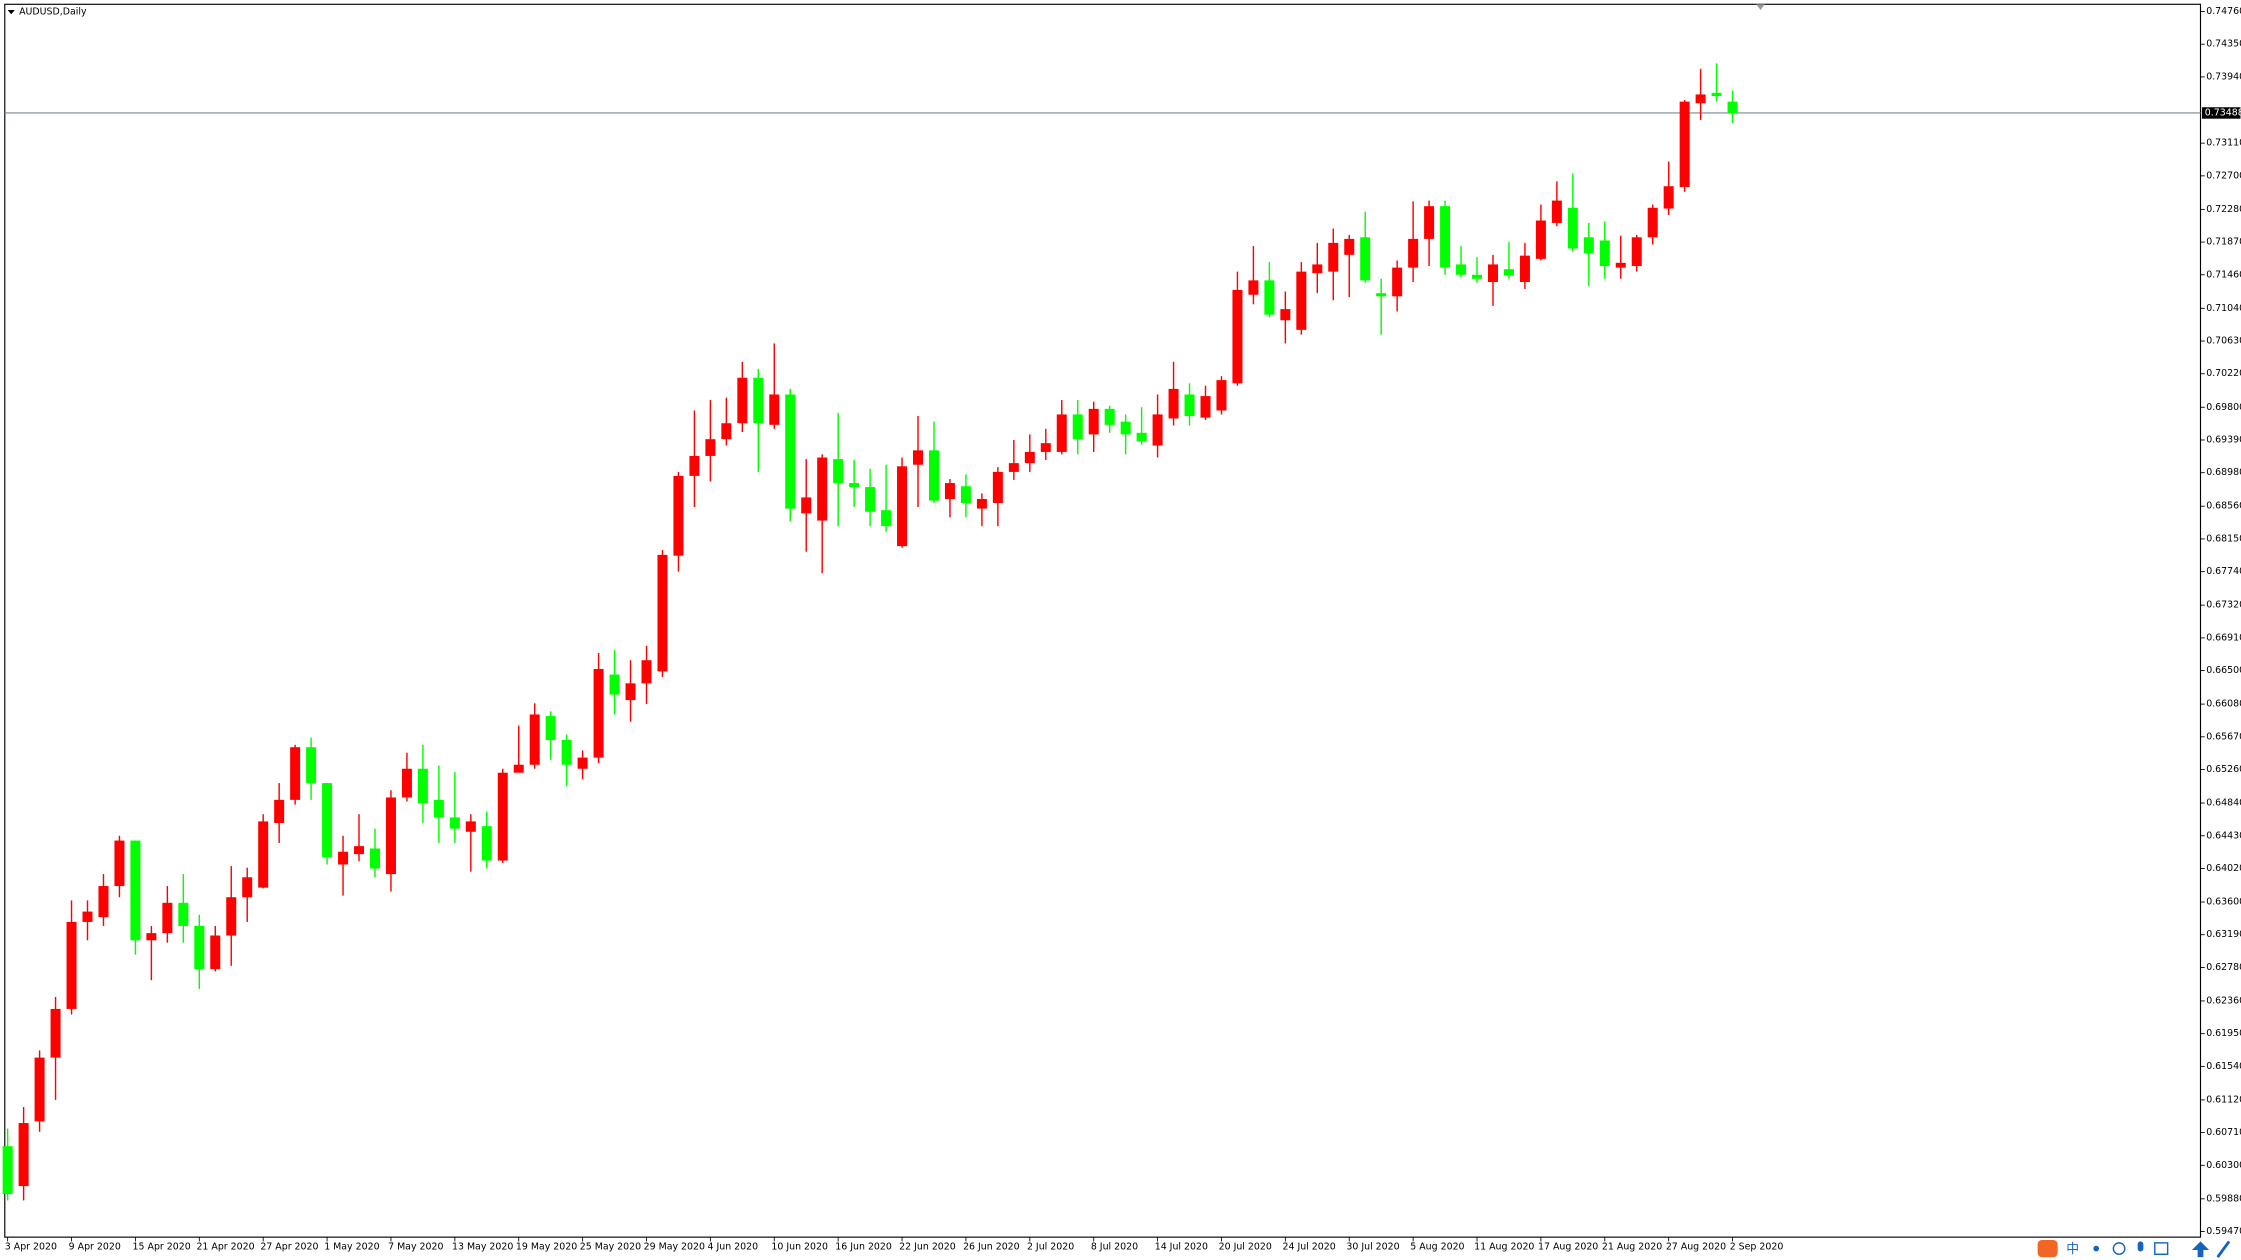 The width and height of the screenshot is (2241, 1260). Describe the element at coordinates (2140, 1246) in the screenshot. I see `ime-voice` at that location.